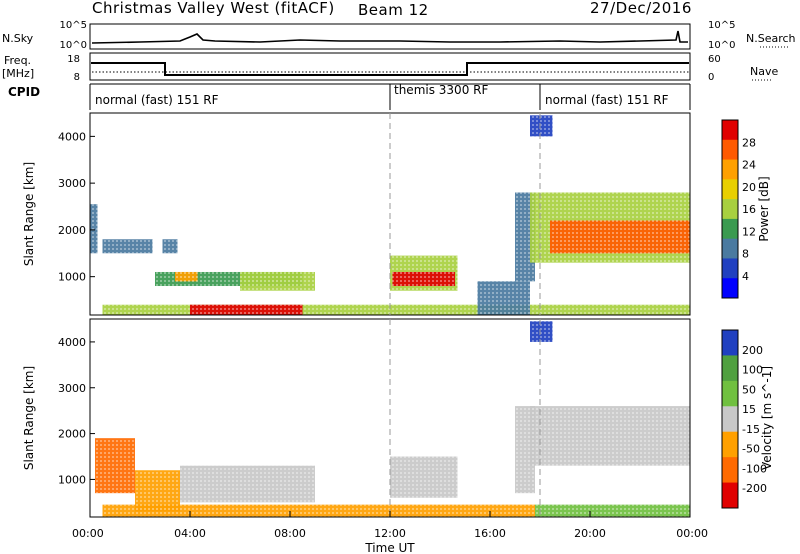 The width and height of the screenshot is (800, 554). Describe the element at coordinates (751, 449) in the screenshot. I see `colorbar-tick-label: -50` at that location.